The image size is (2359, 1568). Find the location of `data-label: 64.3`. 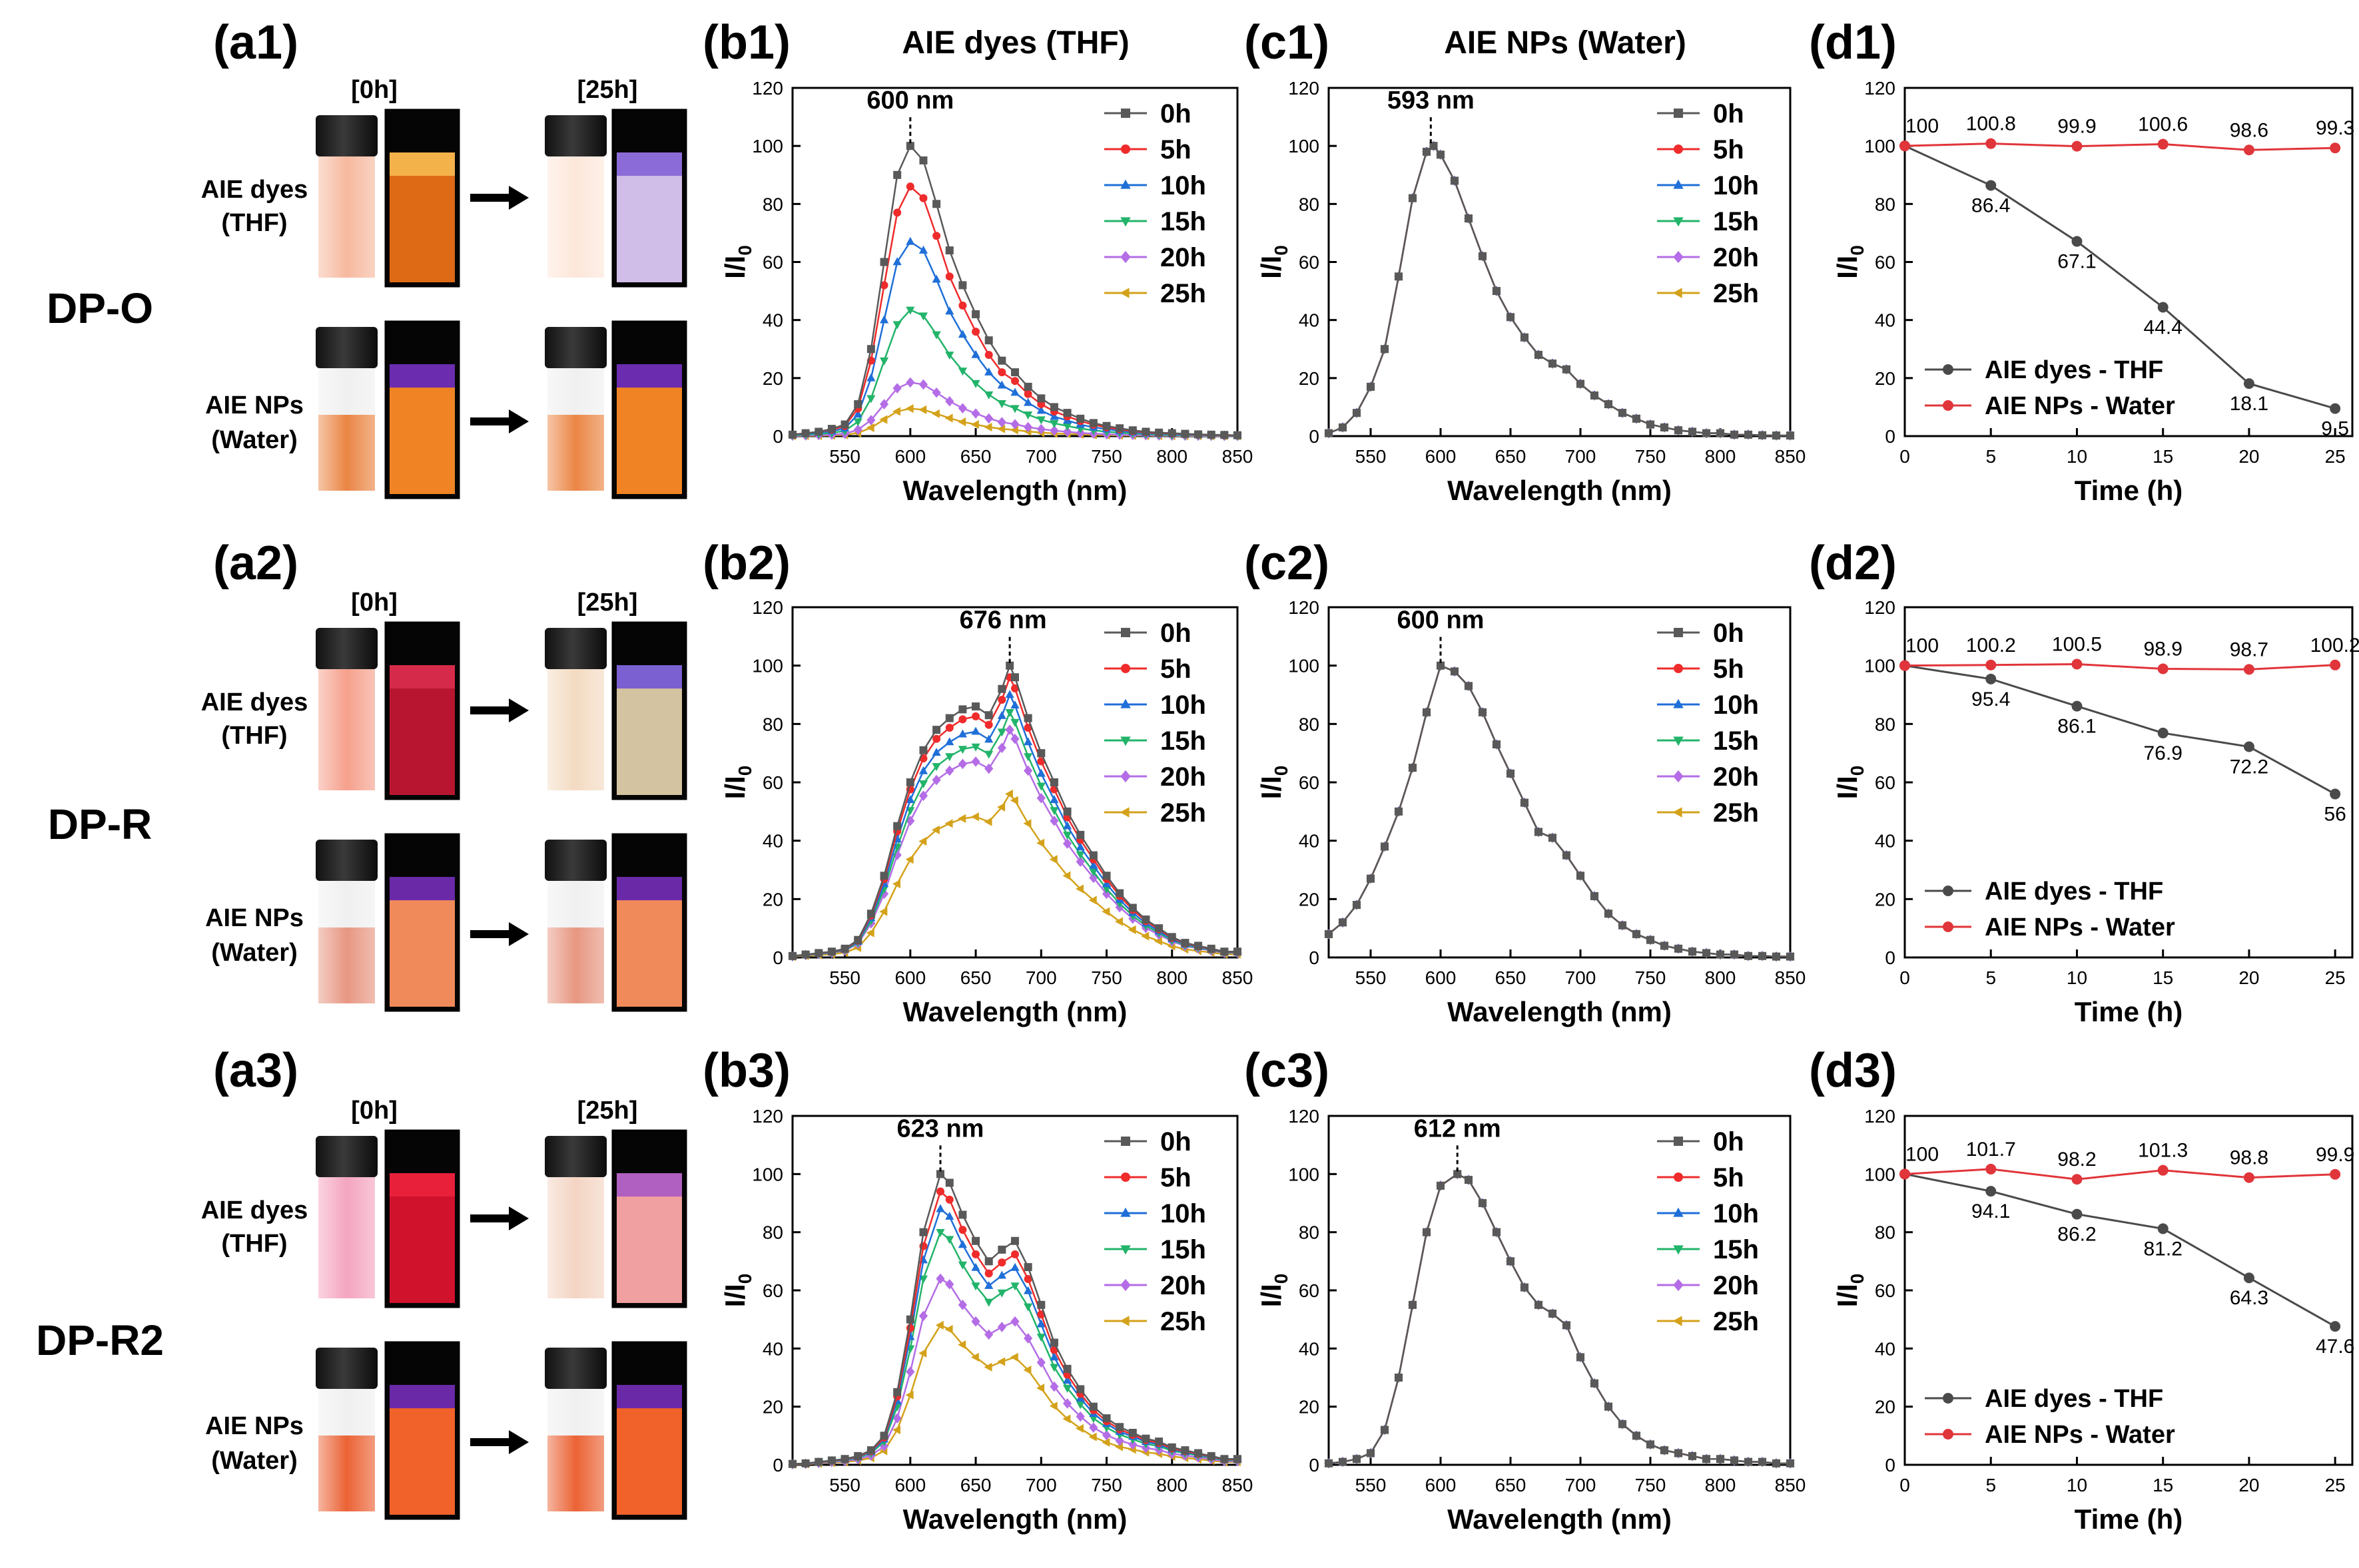

data-label: 64.3 is located at coordinates (2249, 1298).